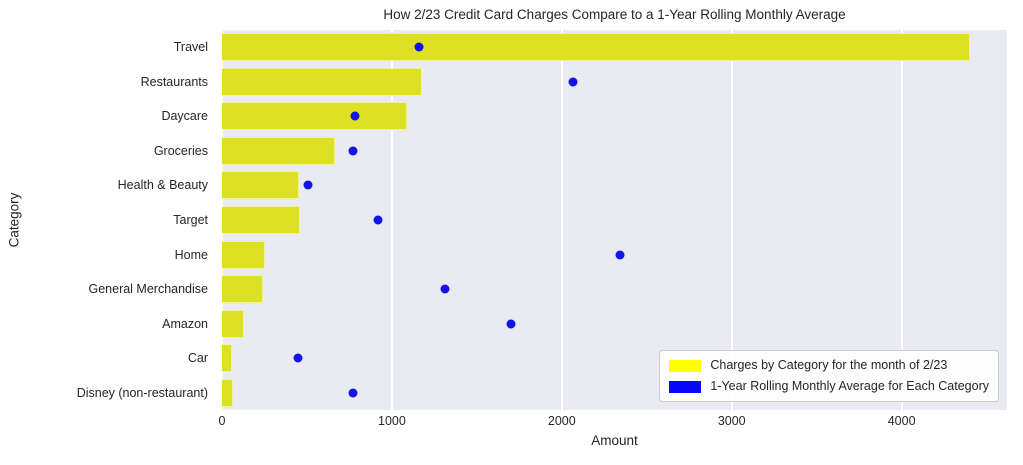  What do you see at coordinates (614, 440) in the screenshot?
I see `x-axis-label: Amount` at bounding box center [614, 440].